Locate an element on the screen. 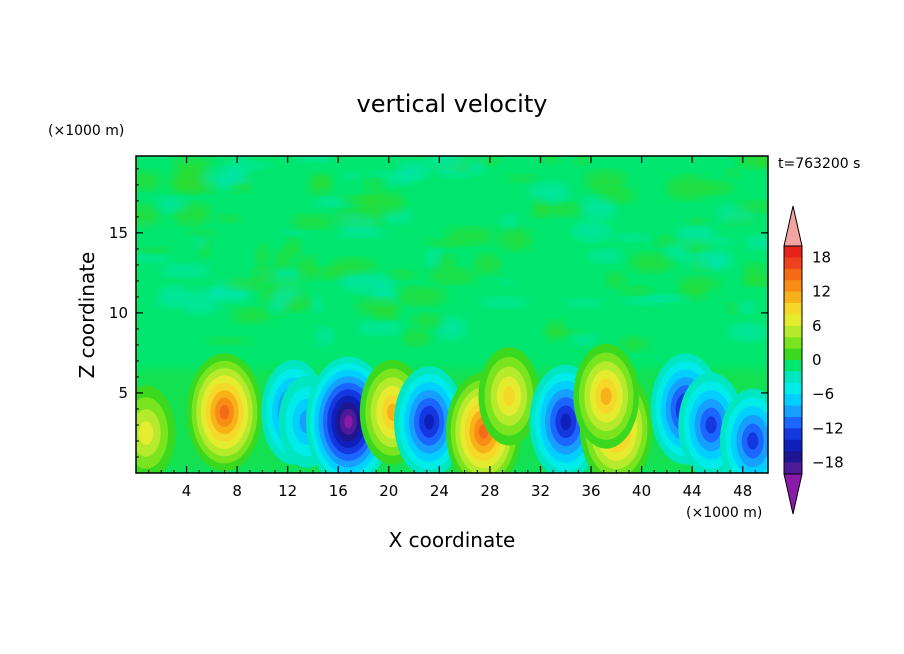 Image resolution: width=904 pixels, height=654 pixels. x-axis-label: X coordinate is located at coordinates (452, 540).